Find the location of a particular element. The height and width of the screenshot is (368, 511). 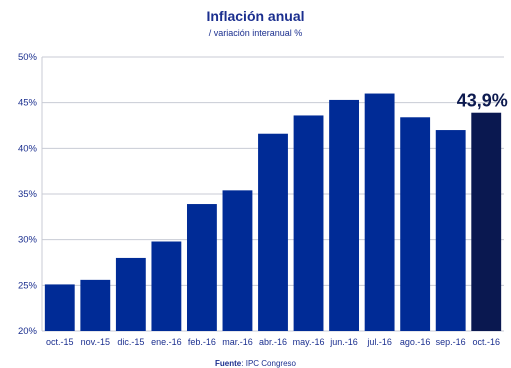

x-tick-label: feb.-16 is located at coordinates (202, 342).